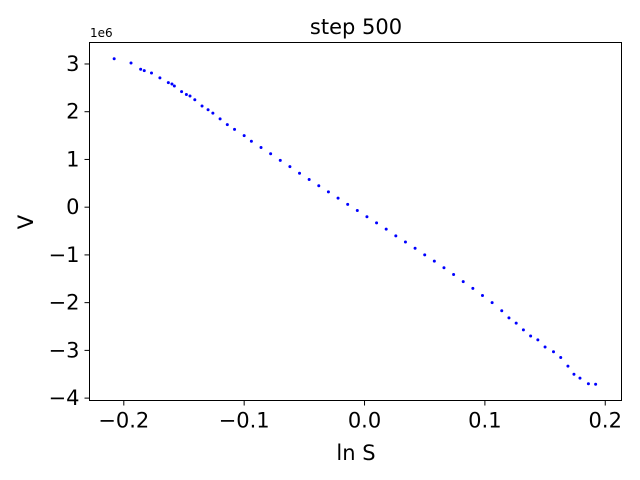 The width and height of the screenshot is (640, 480). Describe the element at coordinates (605, 421) in the screenshot. I see `x-tick-label: 0.2` at that location.